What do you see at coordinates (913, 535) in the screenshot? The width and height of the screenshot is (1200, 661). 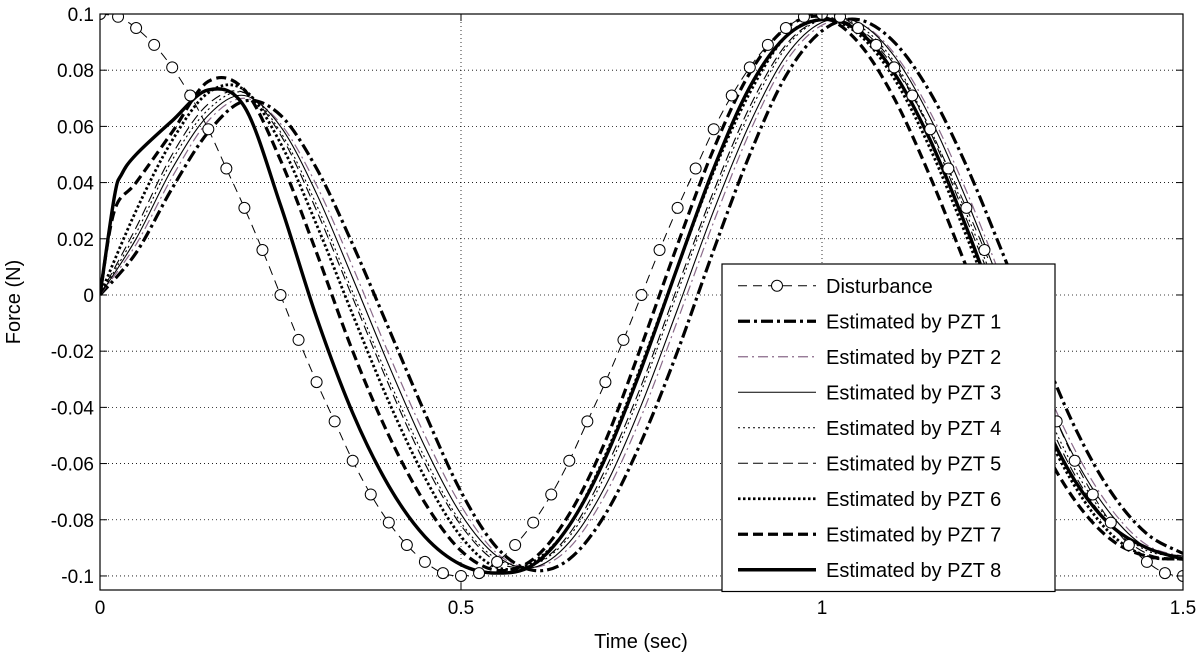 I see `legend-label-estimated-by-pzt-7: Estimated by PZT 7` at bounding box center [913, 535].